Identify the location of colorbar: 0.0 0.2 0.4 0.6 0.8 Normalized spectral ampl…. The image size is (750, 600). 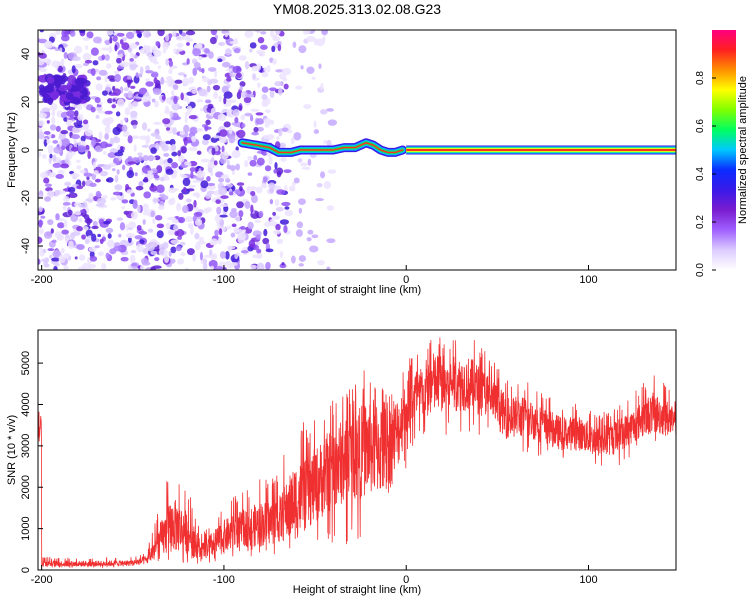
(722, 153).